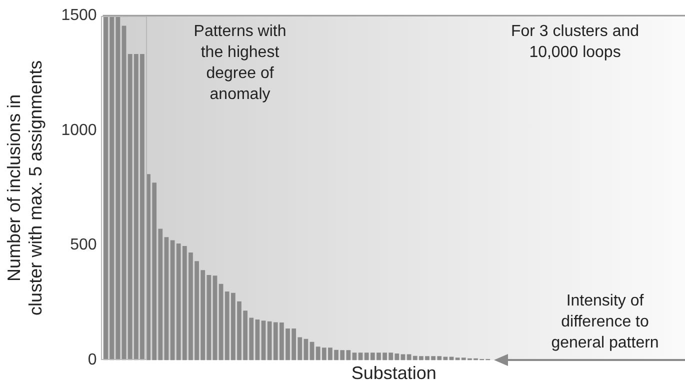  Describe the element at coordinates (25, 188) in the screenshot. I see `y-axis-title: Number of inclusions in cluster with max. 5 assignments` at that location.